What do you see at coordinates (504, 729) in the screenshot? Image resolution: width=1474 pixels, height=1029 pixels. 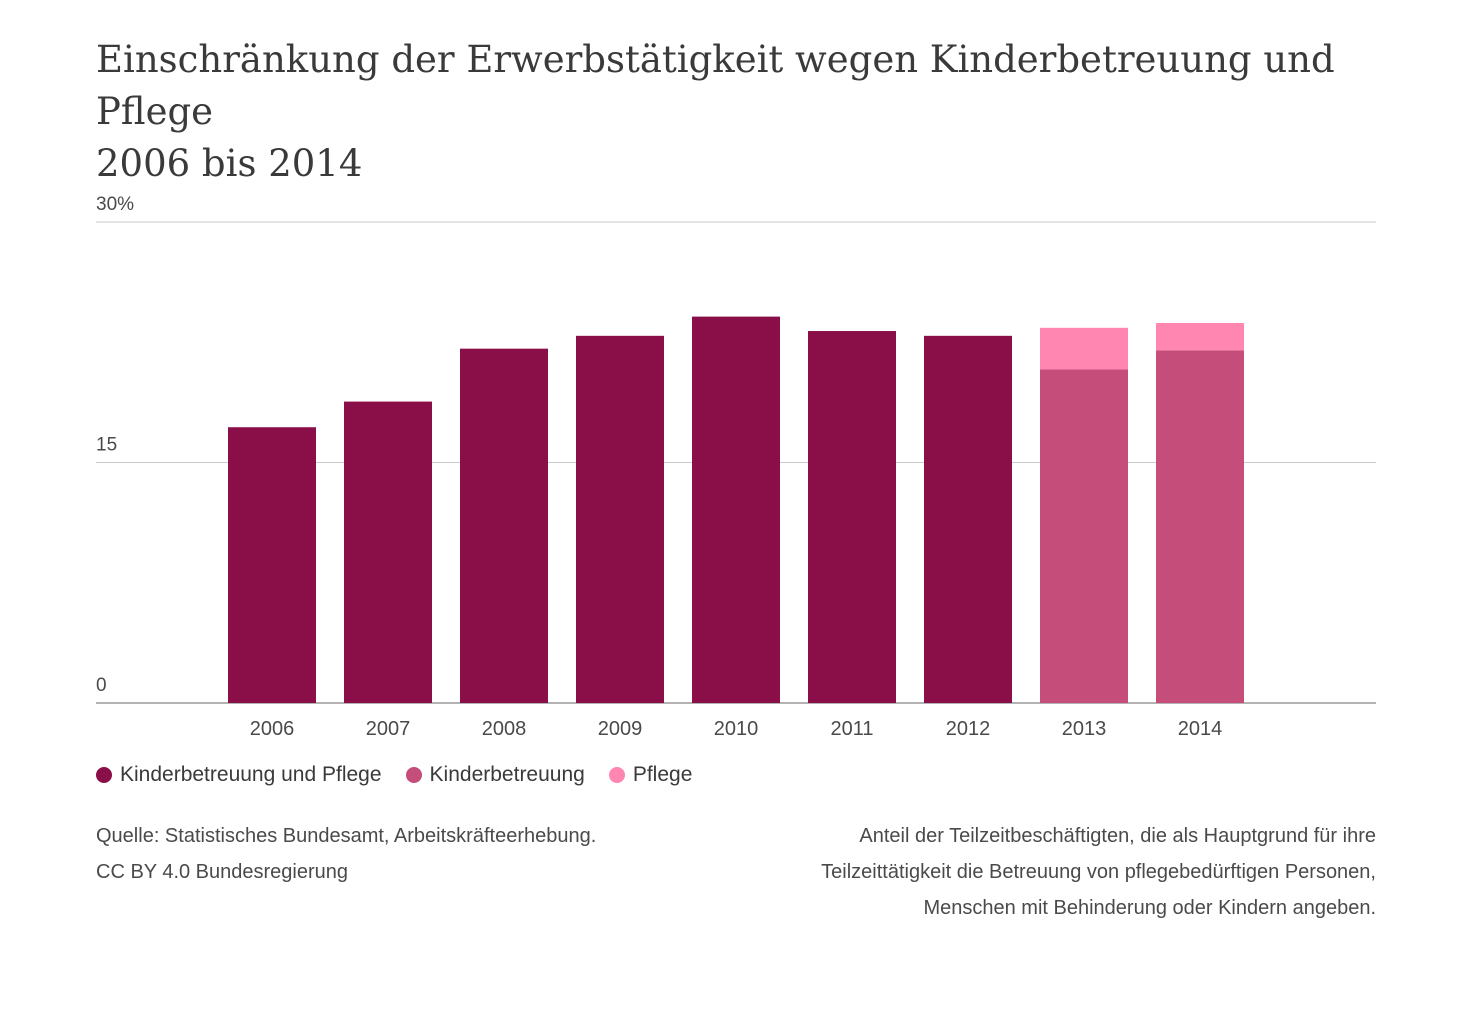 I see `x-tick-label: 2008` at bounding box center [504, 729].